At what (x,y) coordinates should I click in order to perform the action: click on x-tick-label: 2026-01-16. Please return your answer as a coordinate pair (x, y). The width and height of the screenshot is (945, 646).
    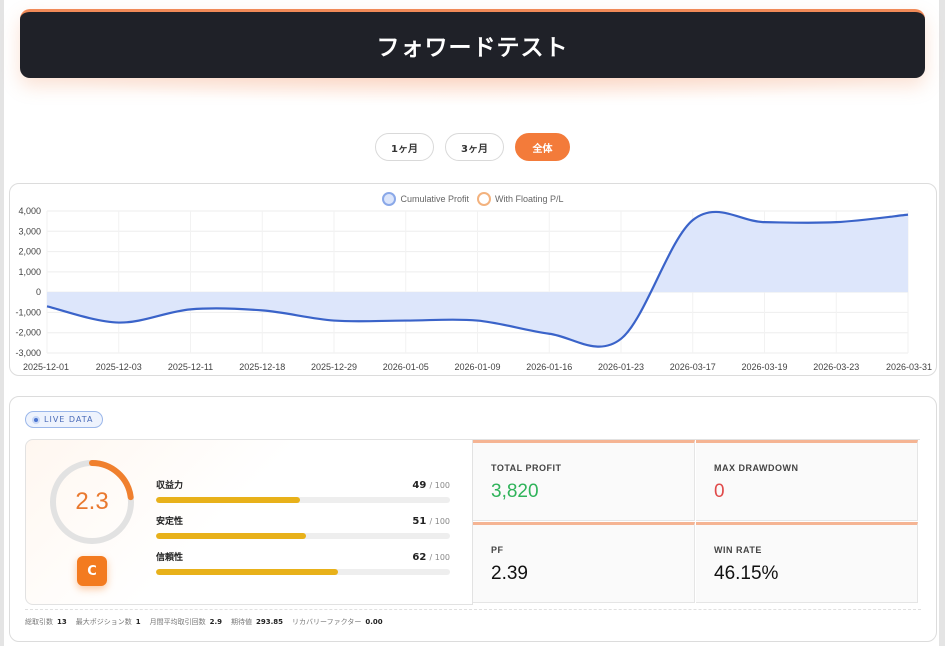
    Looking at the image, I should click on (549, 367).